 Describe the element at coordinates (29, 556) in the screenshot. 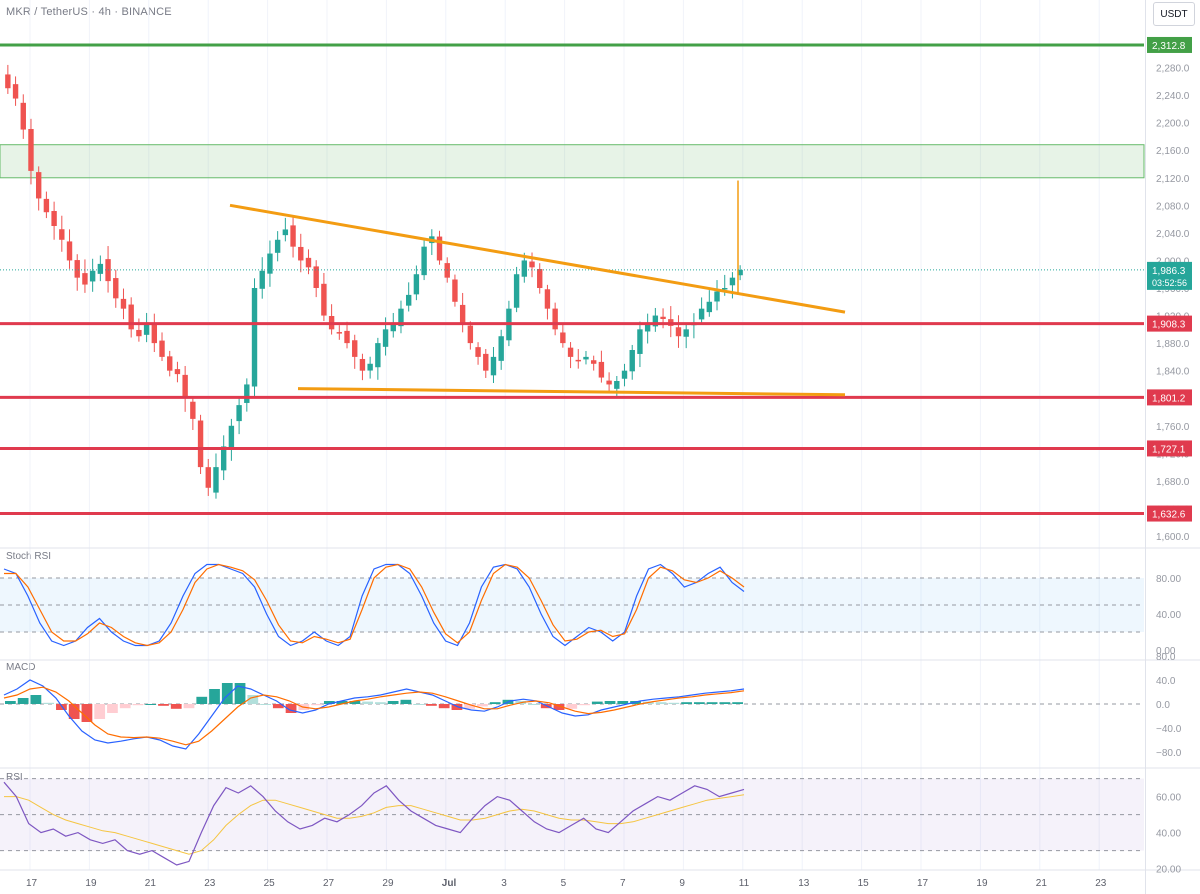

I see `stoch-rsi-label: Stoch RSI` at that location.